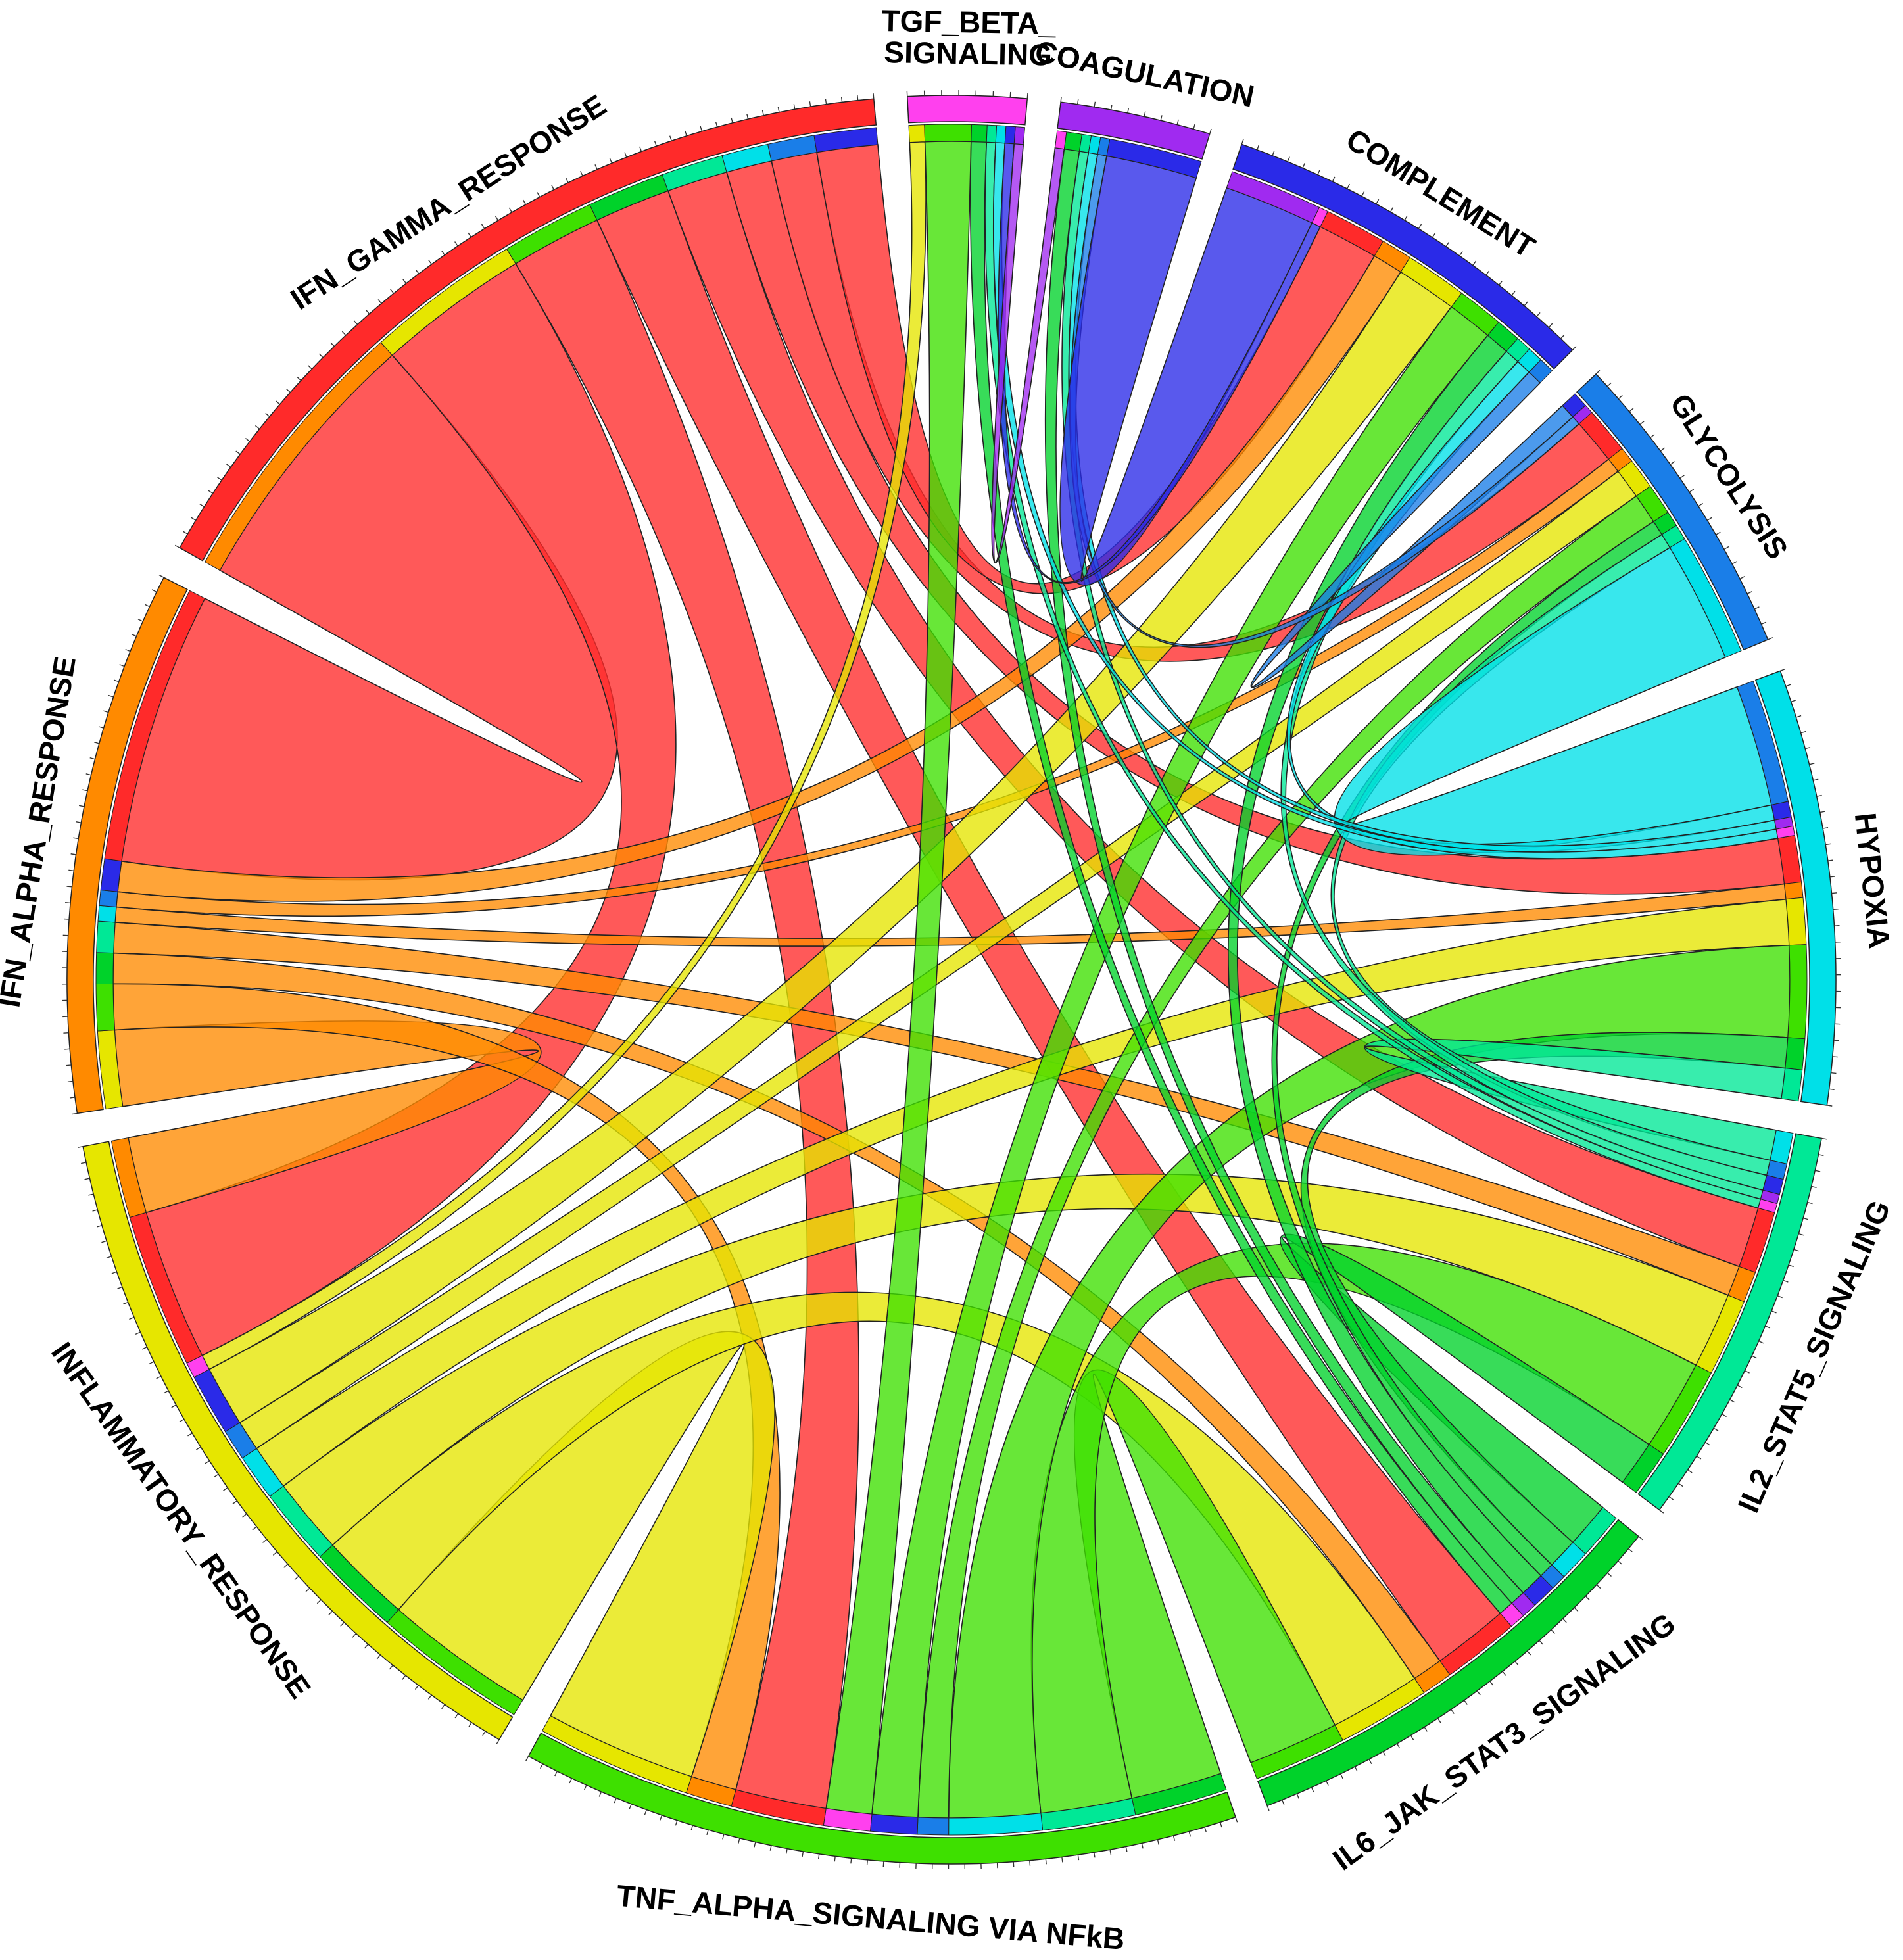 This screenshot has width=1903, height=1960. Describe the element at coordinates (105, 1007) in the screenshot. I see `link-marker-ifna-tnf` at that location.